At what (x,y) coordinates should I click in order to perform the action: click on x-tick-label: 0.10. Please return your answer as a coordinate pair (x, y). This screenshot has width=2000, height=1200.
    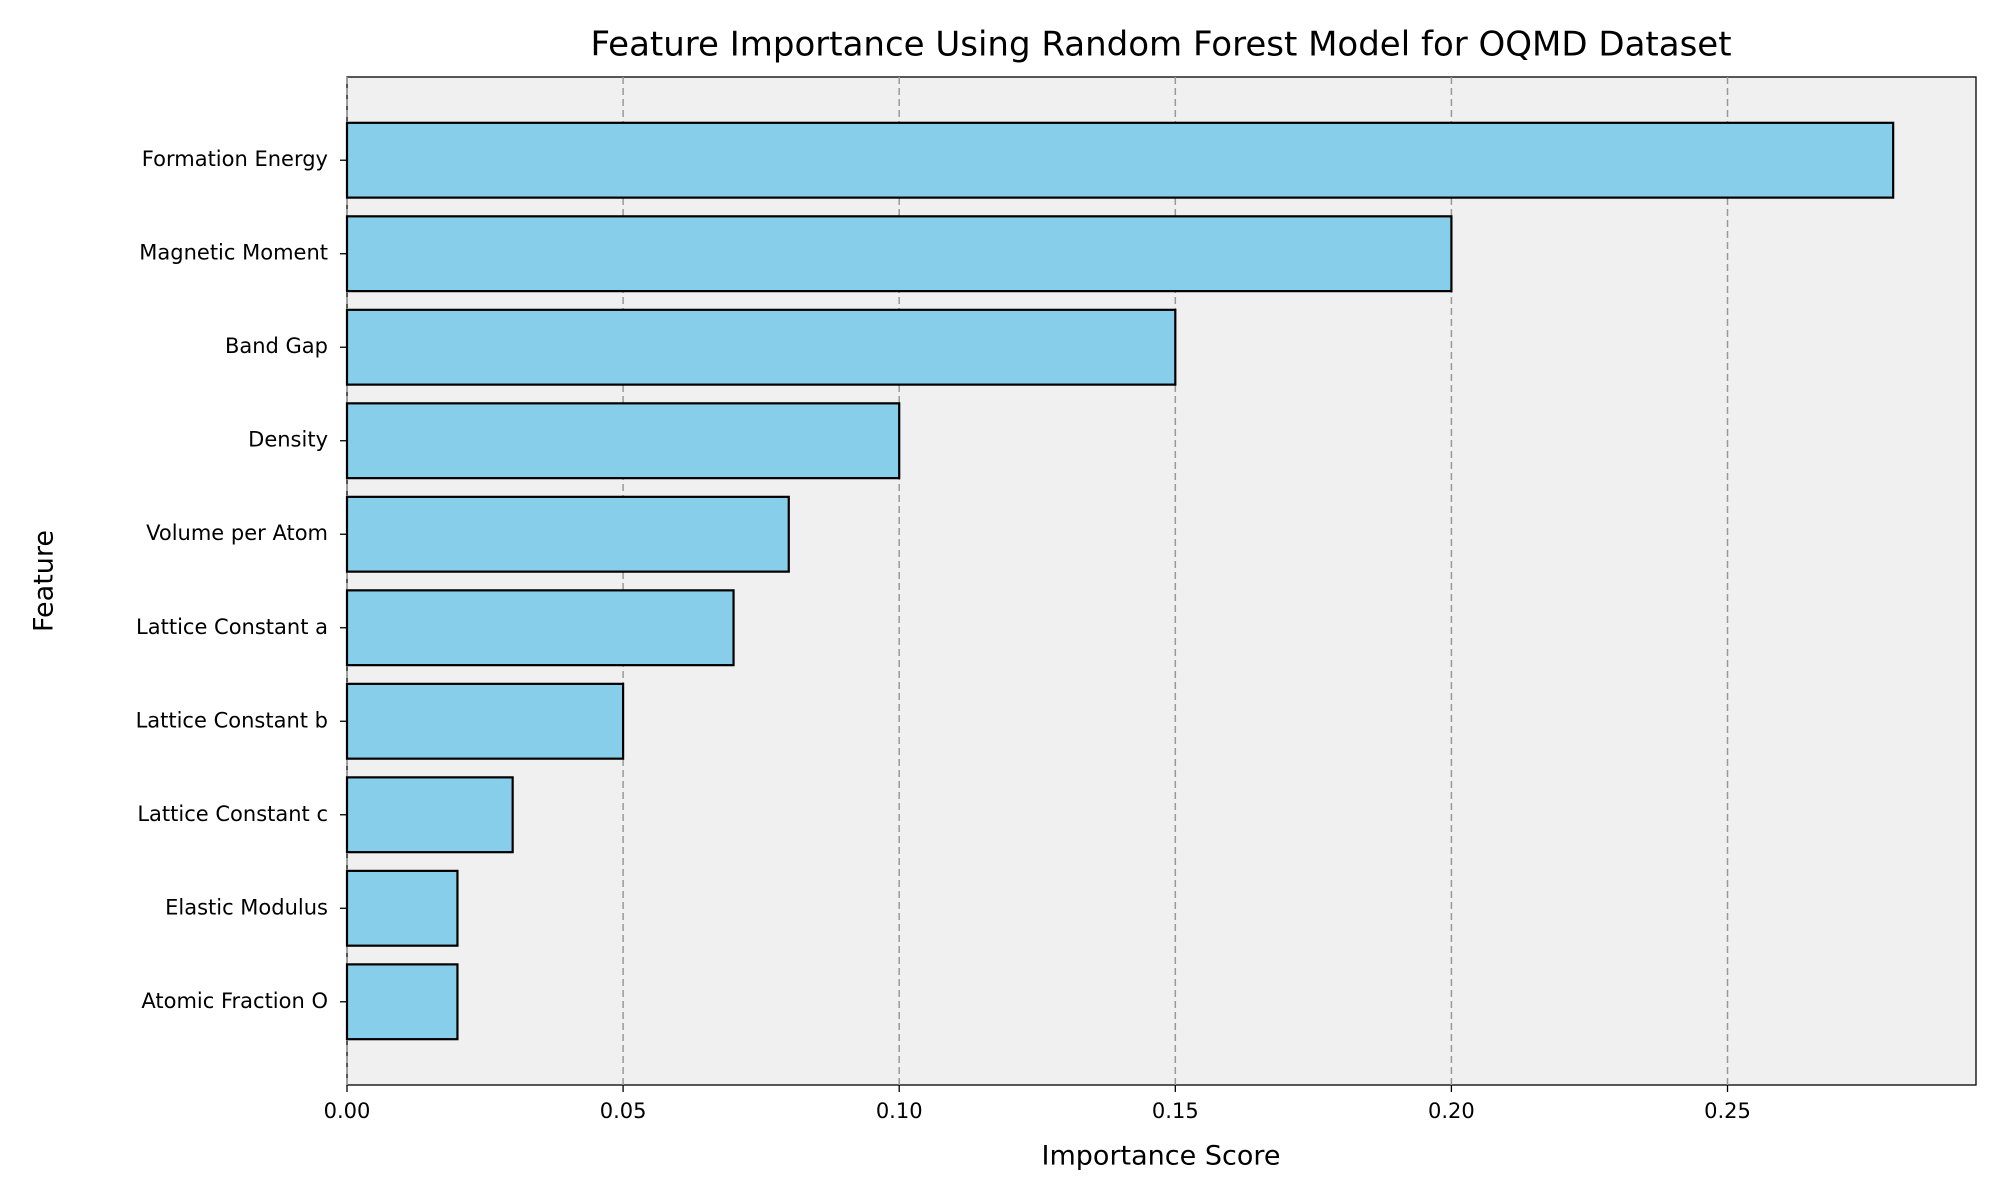
    Looking at the image, I should click on (899, 1111).